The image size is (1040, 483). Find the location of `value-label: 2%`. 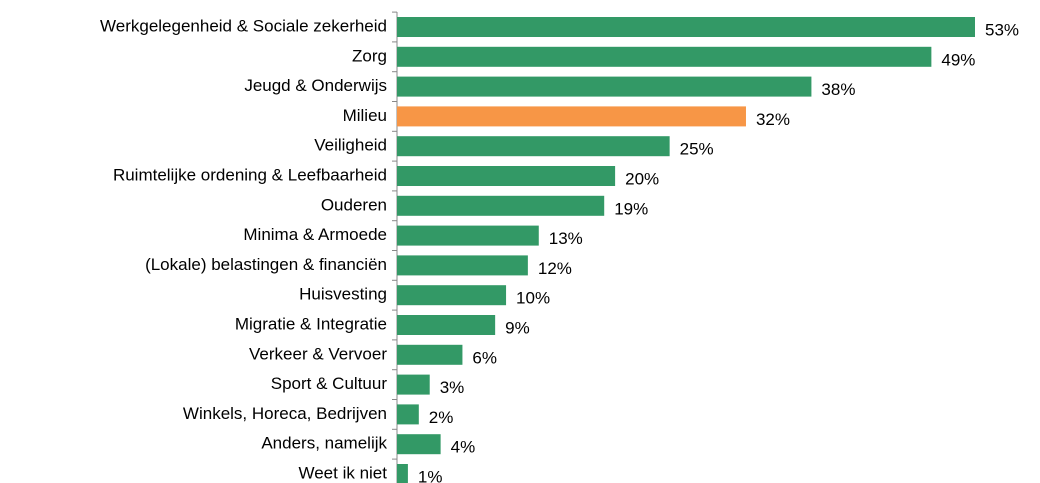

value-label: 2% is located at coordinates (441, 417).